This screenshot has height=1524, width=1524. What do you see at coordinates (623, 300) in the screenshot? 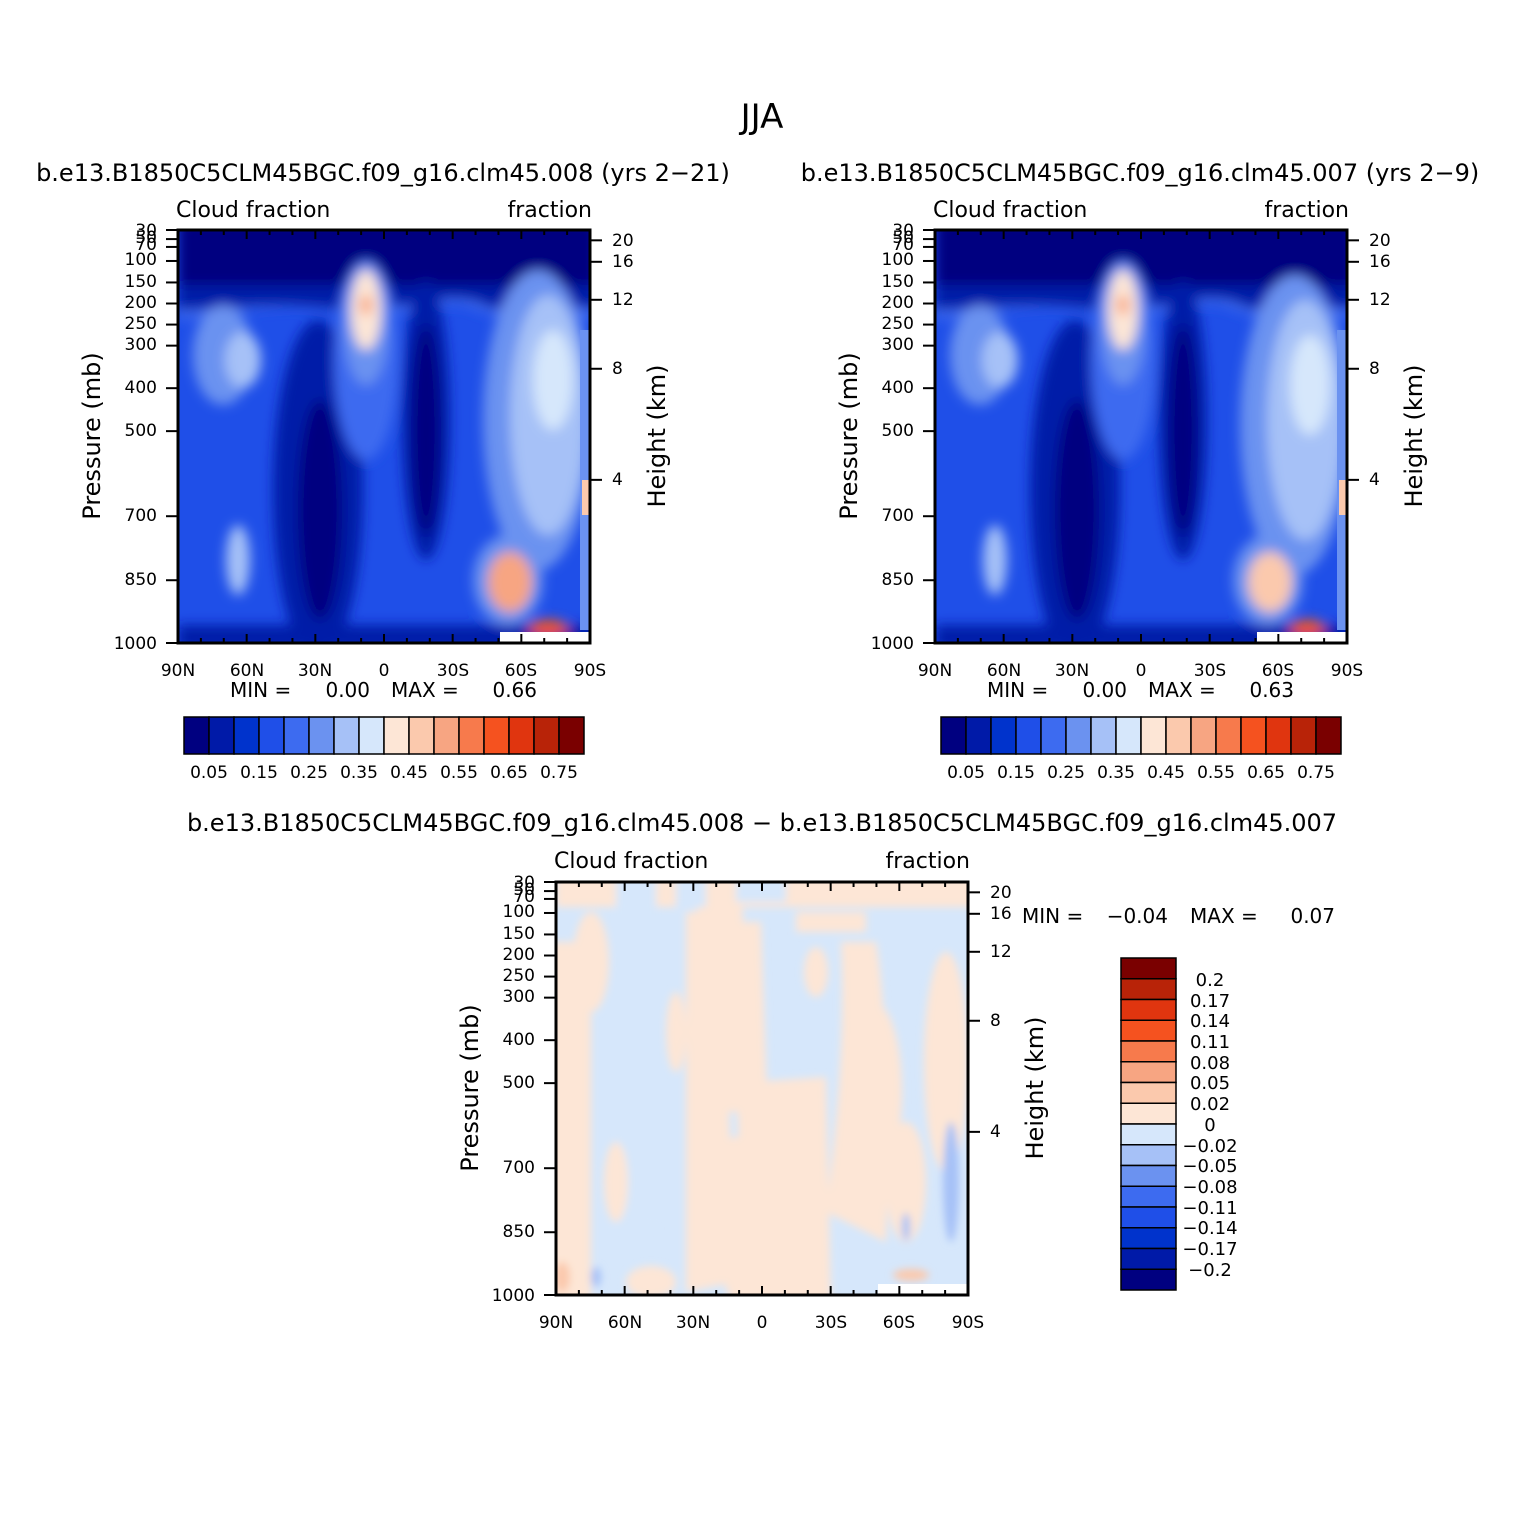
I see `y-right-tick-label: 12` at bounding box center [623, 300].